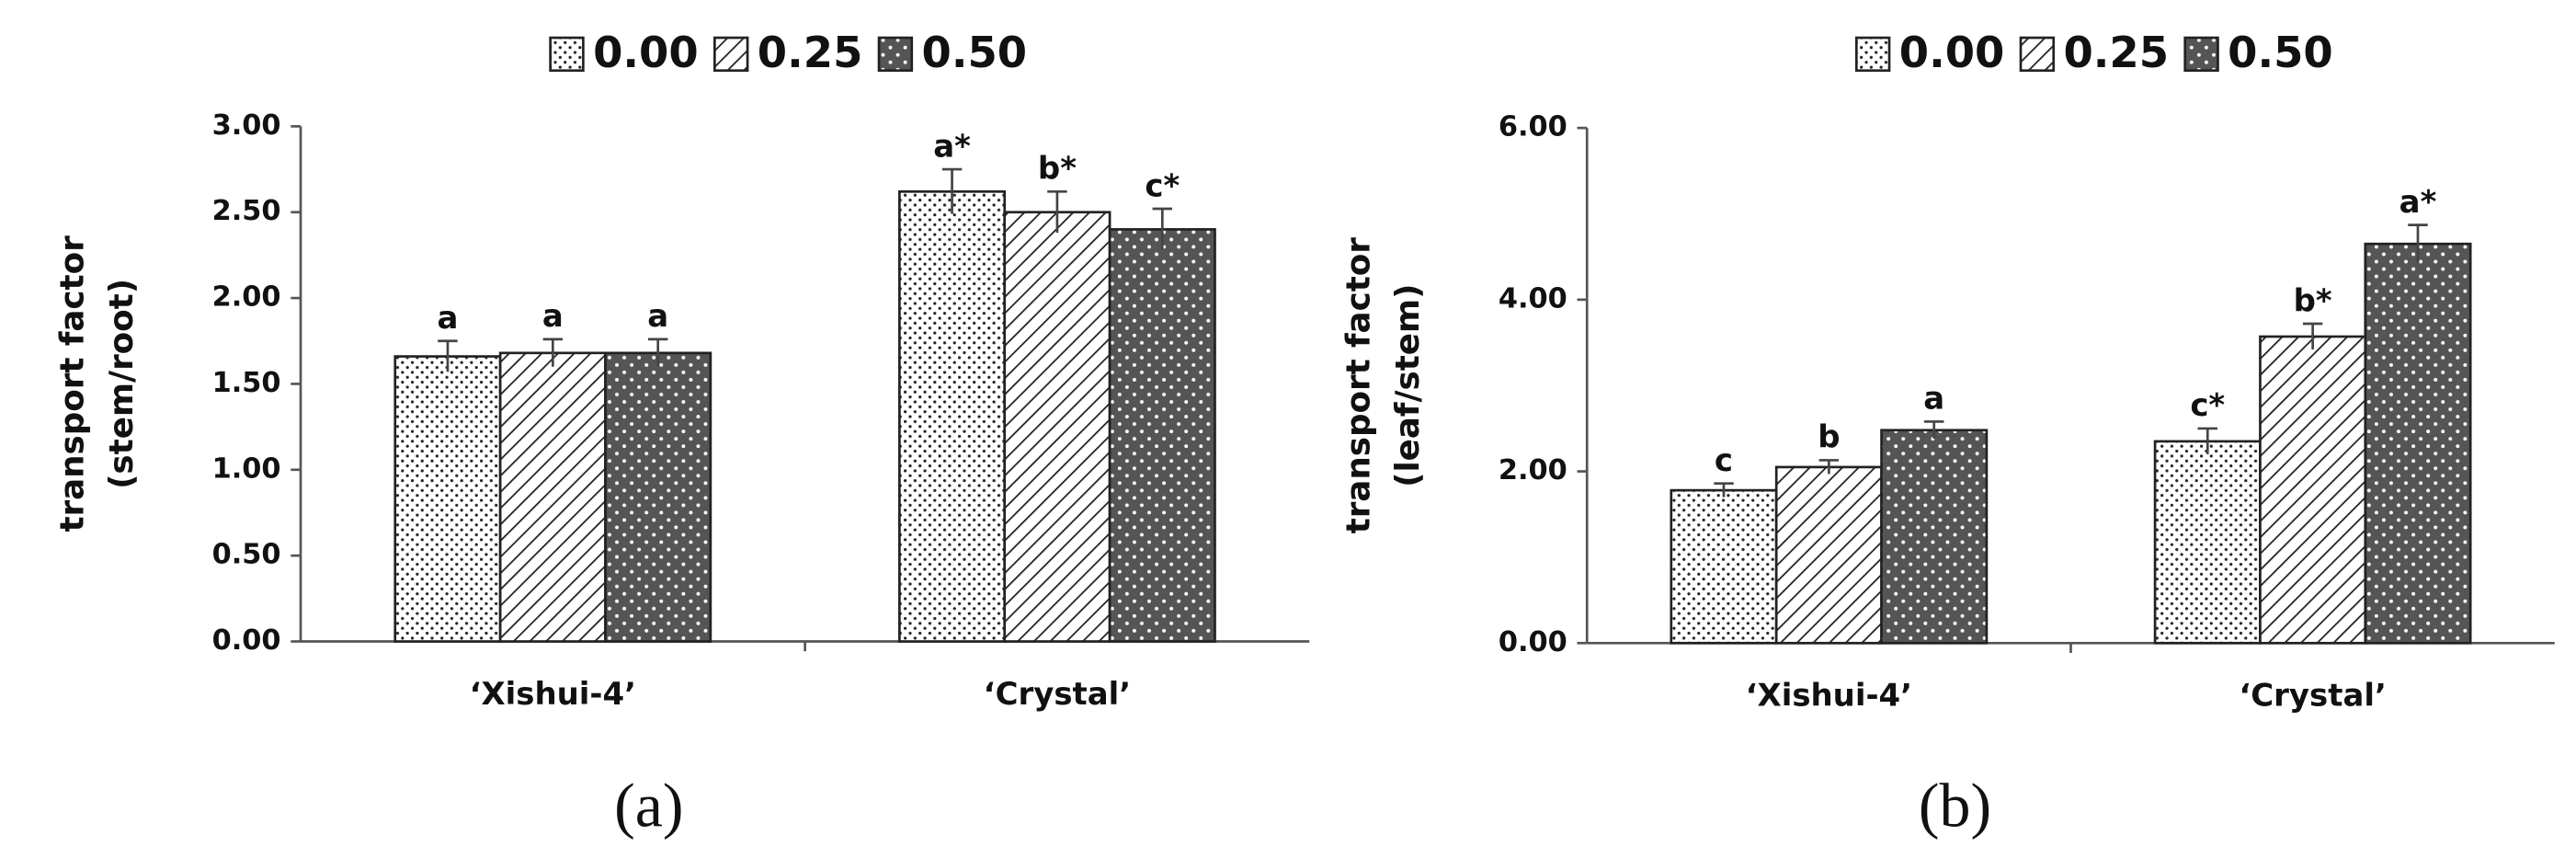  Describe the element at coordinates (1955, 807) in the screenshot. I see `panel-label: (b)` at that location.